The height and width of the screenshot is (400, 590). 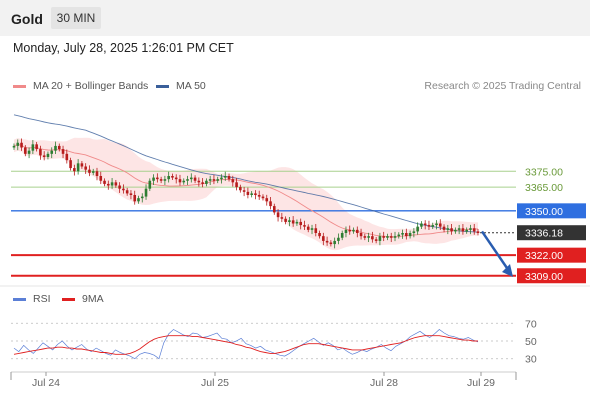 I want to click on legend-rsi-swatch, so click(x=19, y=299).